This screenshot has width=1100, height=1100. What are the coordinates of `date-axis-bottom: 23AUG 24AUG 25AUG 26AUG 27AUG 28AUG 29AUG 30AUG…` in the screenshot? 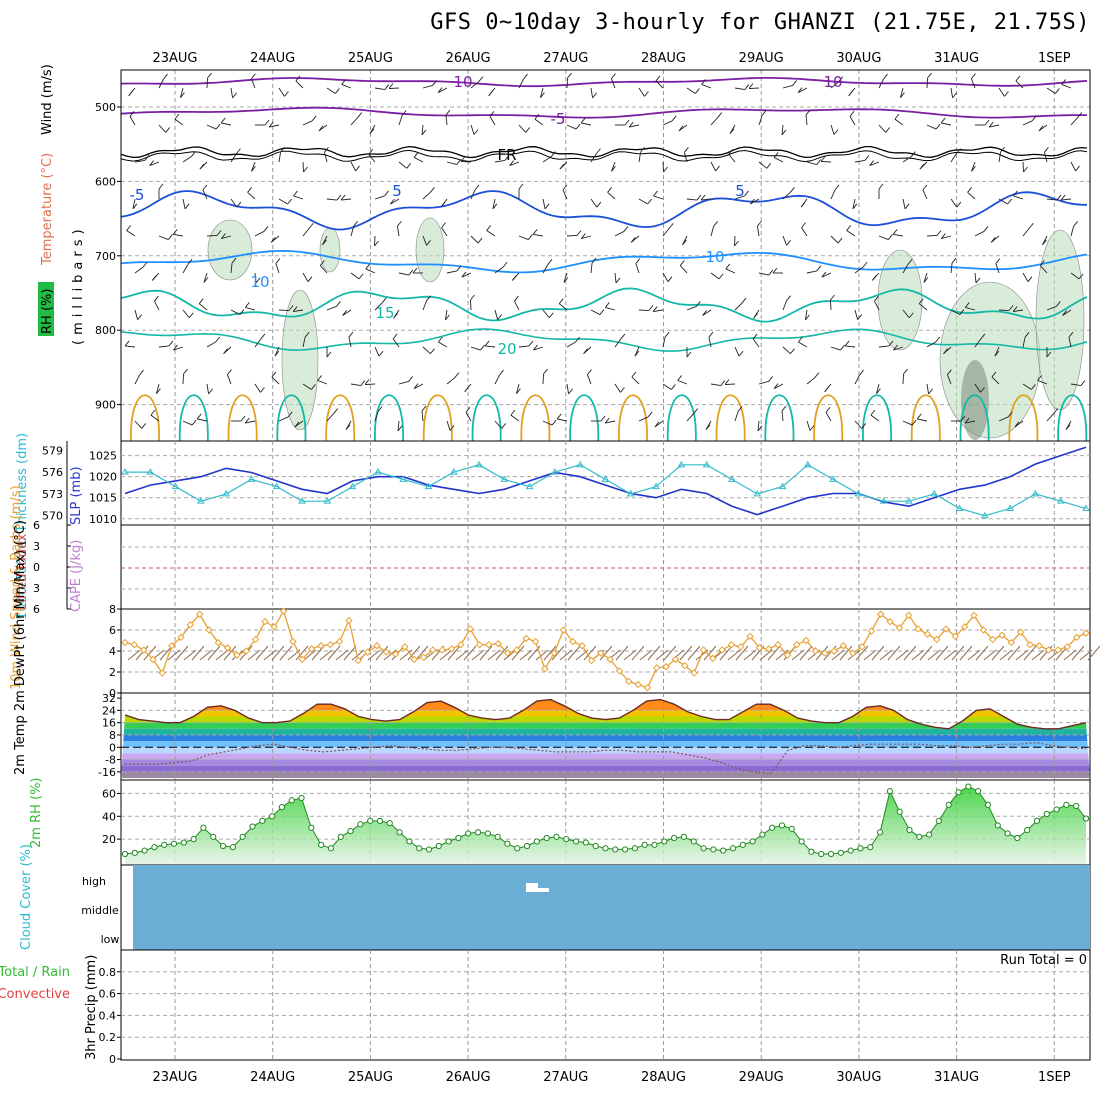 It's located at (611, 1077).